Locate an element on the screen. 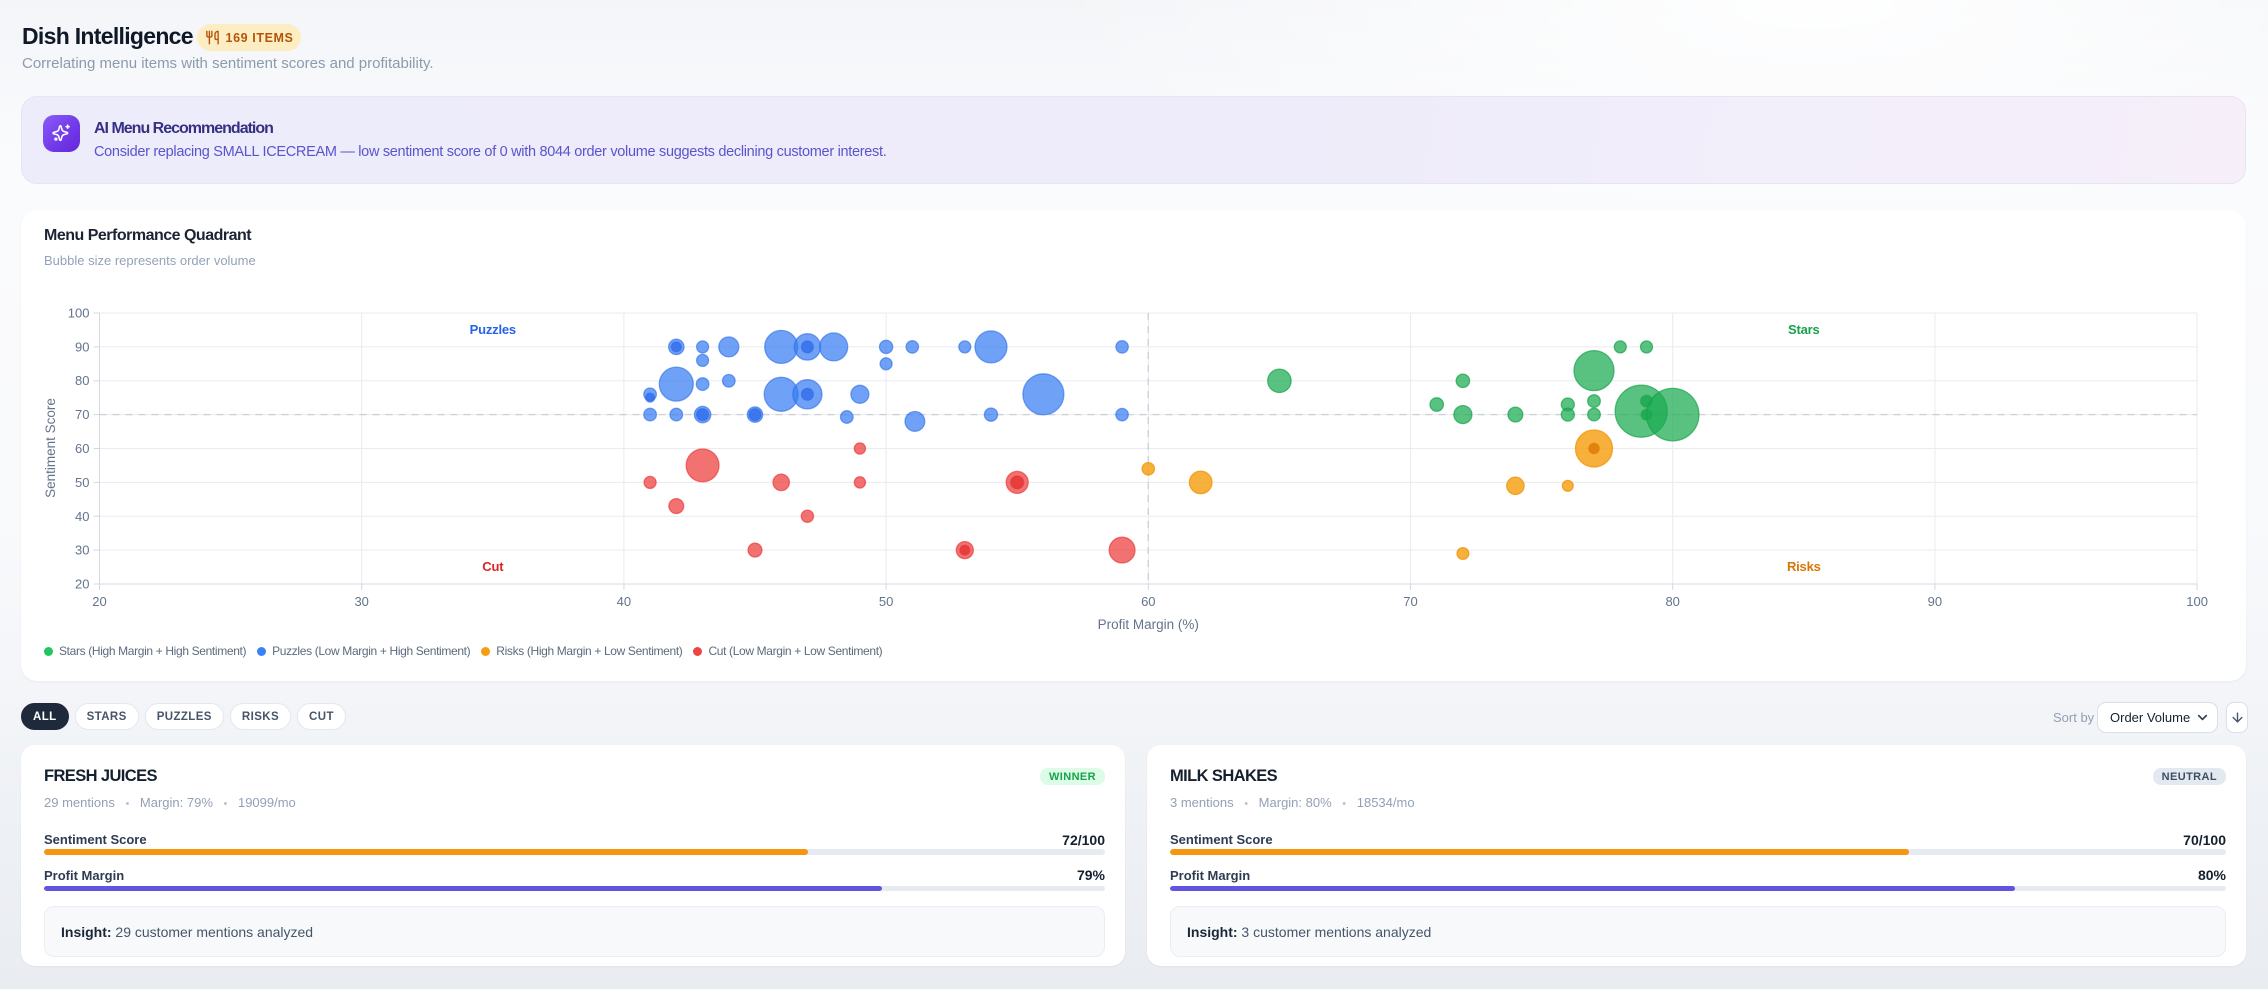 Image resolution: width=2268 pixels, height=989 pixels. svg-text: Stars is located at coordinates (1804, 329).